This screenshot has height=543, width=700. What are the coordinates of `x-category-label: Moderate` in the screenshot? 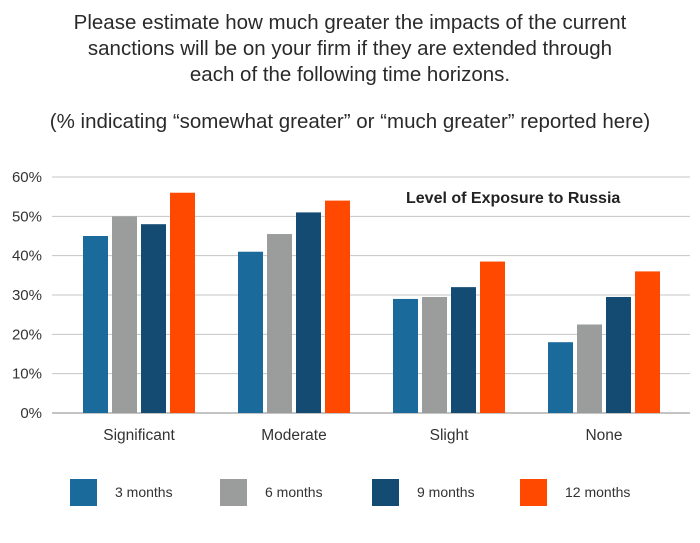 It's located at (293, 435).